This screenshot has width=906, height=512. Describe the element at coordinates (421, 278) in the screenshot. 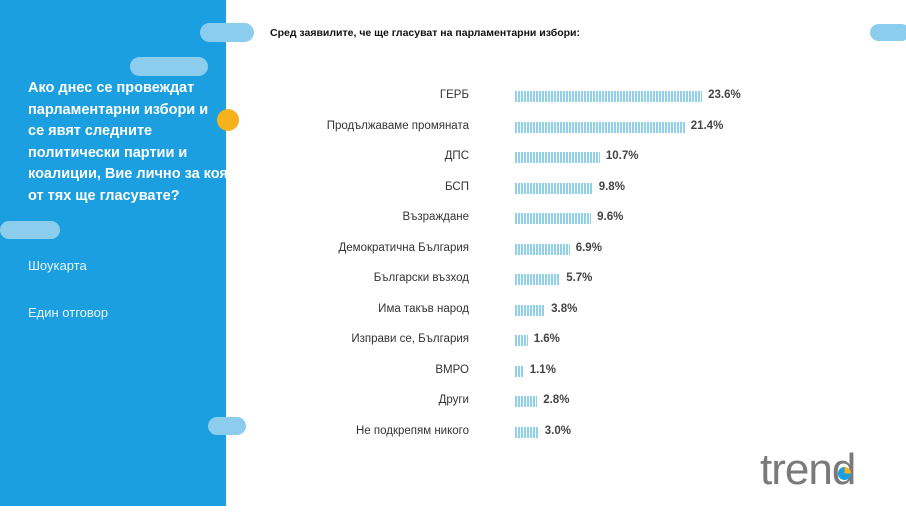

I see `category-label: Български възход` at that location.